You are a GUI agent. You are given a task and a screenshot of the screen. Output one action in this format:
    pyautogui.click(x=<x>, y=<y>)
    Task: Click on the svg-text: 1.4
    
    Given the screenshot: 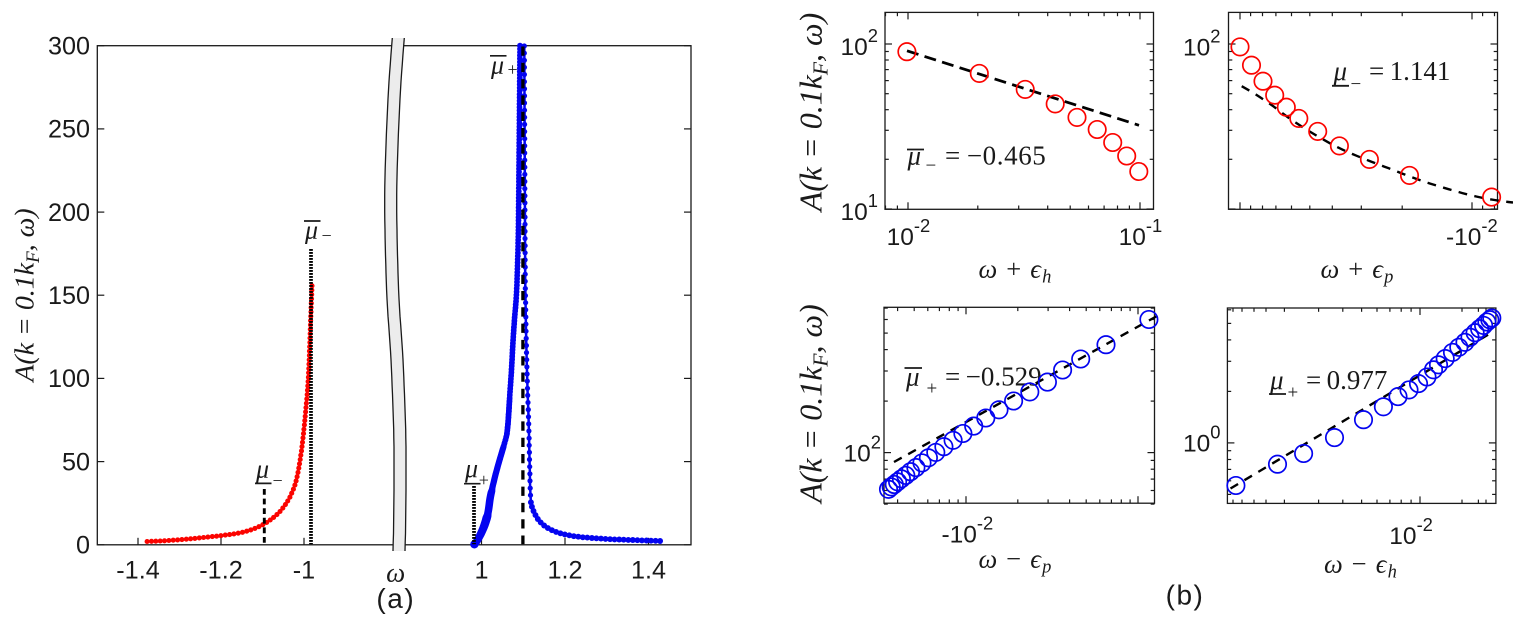 What is the action you would take?
    pyautogui.click(x=648, y=571)
    